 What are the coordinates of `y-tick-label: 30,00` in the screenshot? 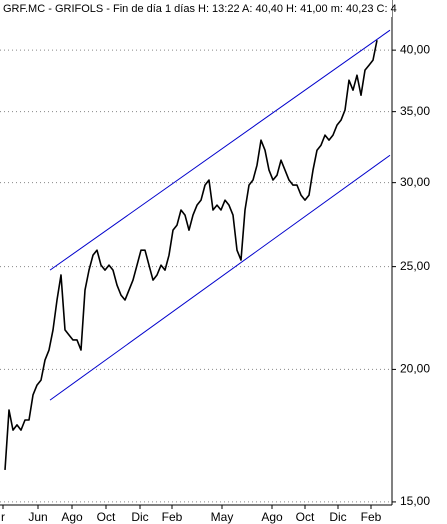 It's located at (415, 182).